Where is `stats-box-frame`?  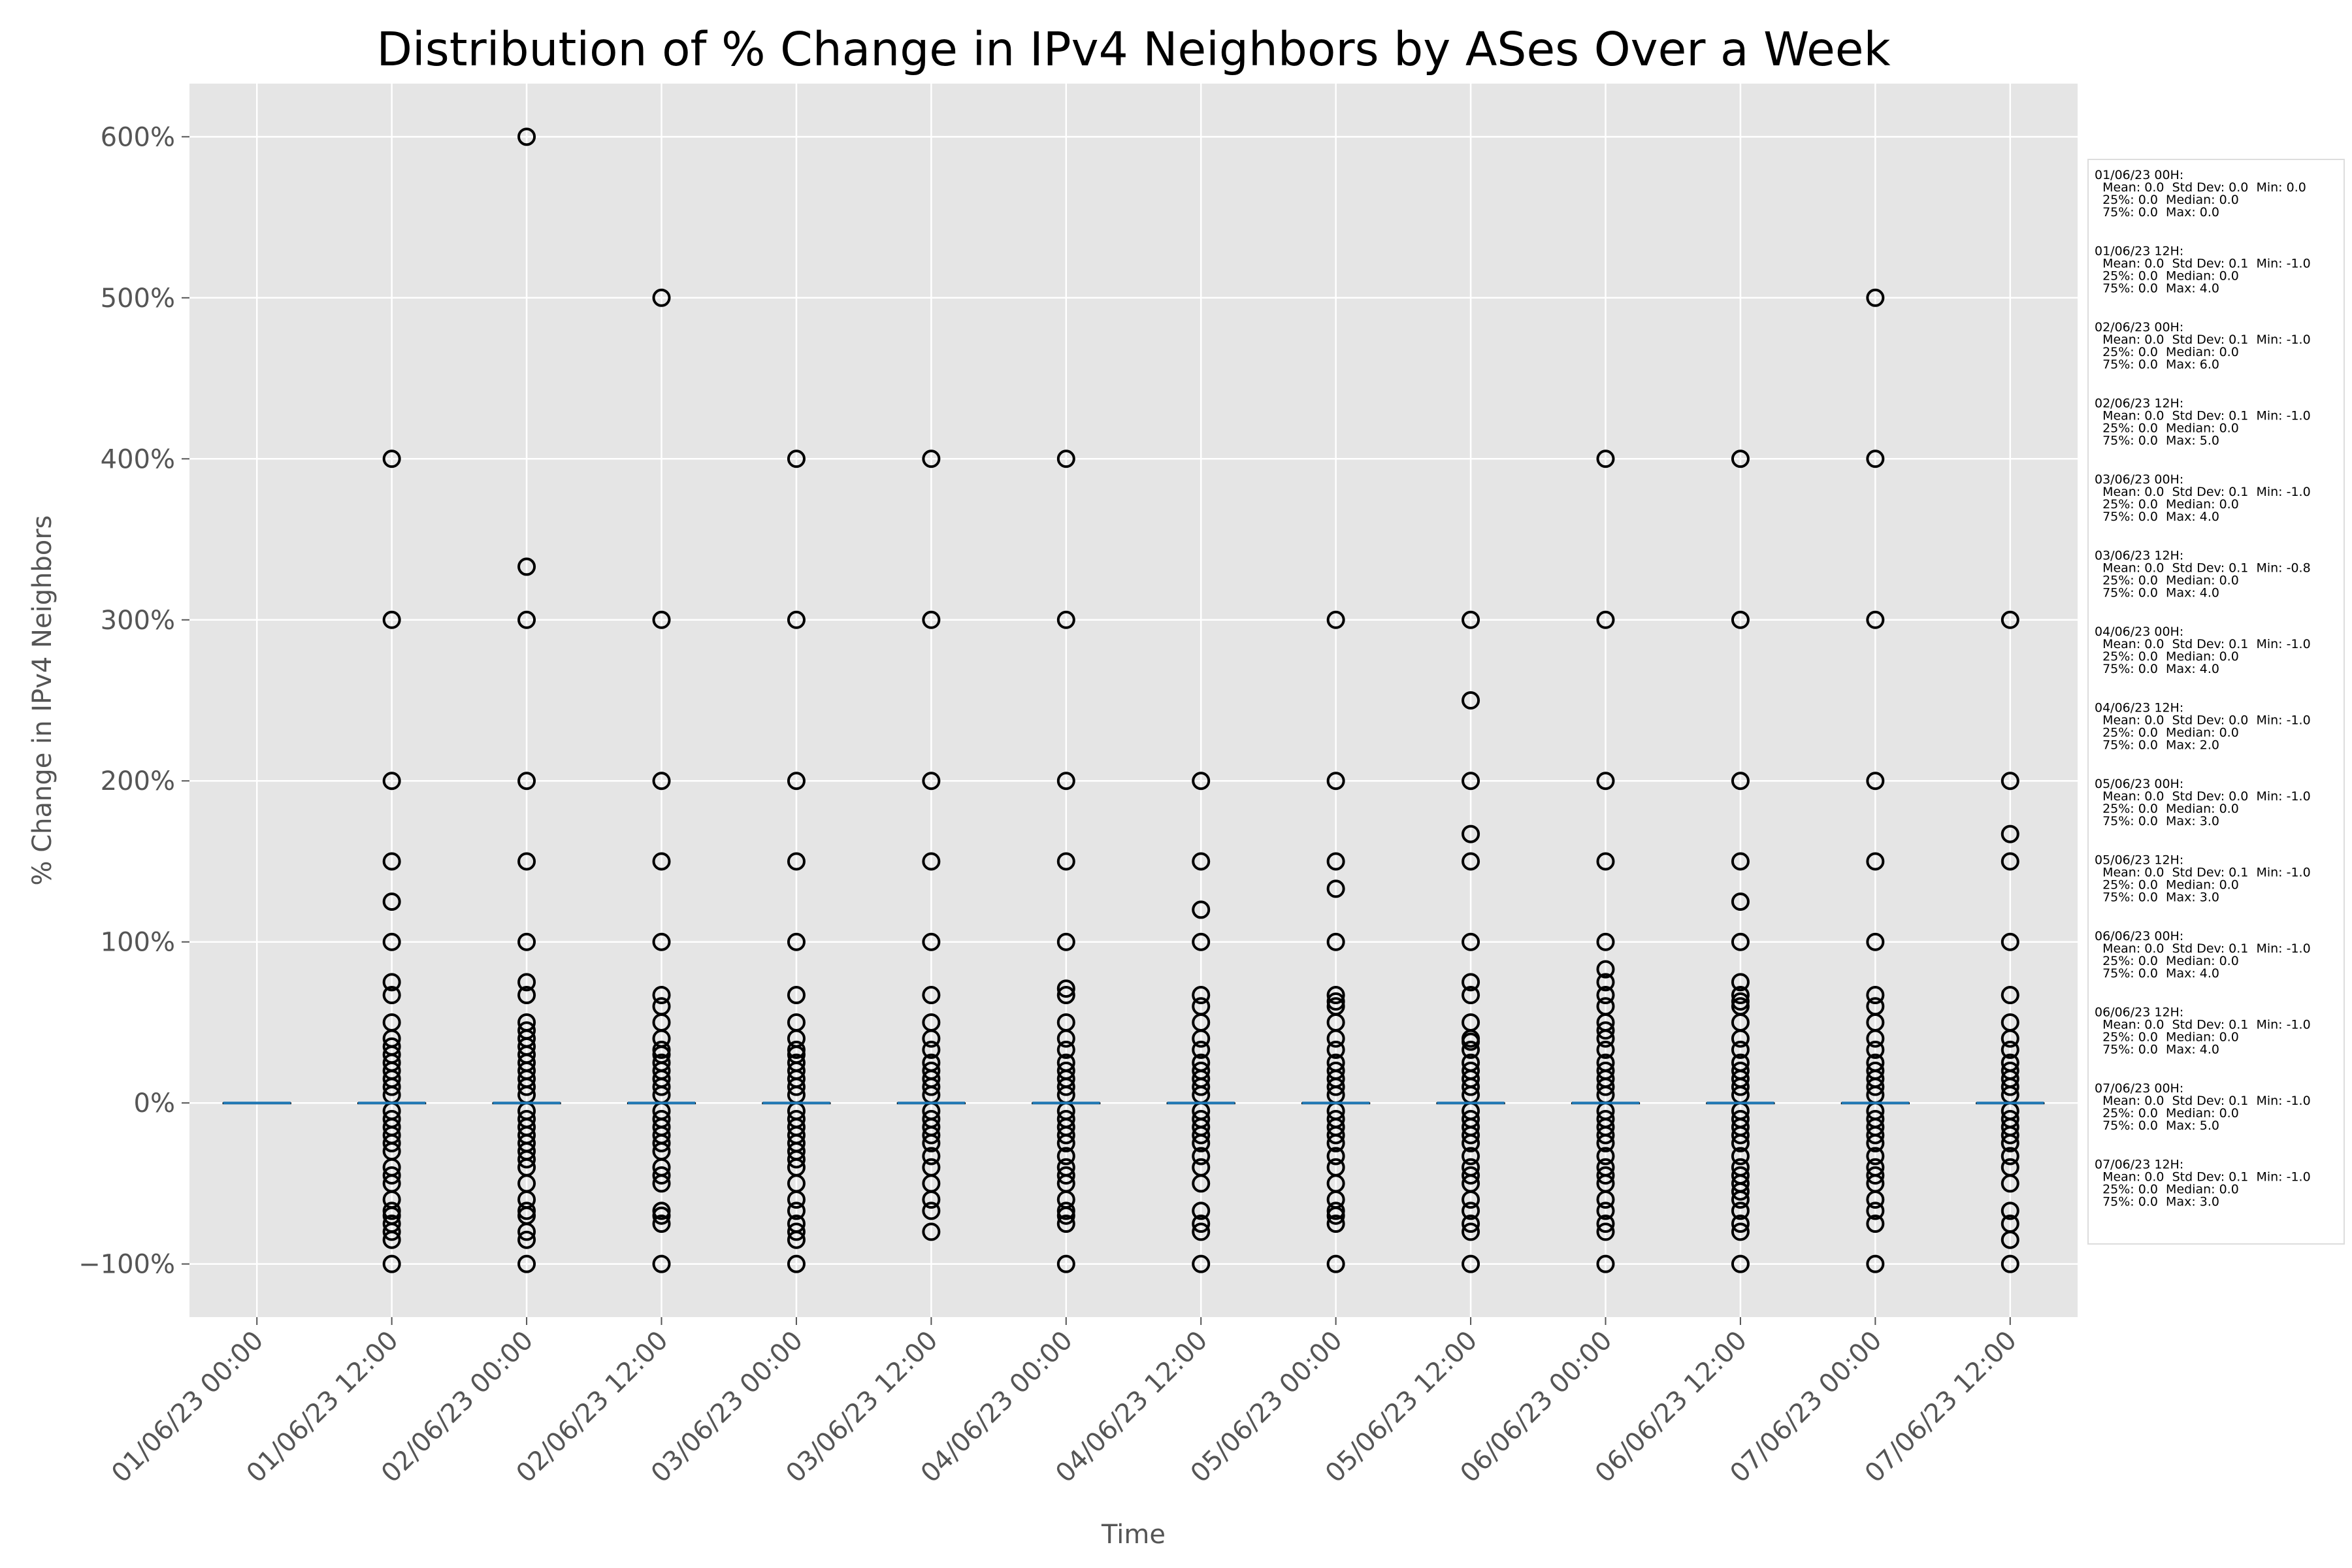
stats-box-frame is located at coordinates (2216, 702).